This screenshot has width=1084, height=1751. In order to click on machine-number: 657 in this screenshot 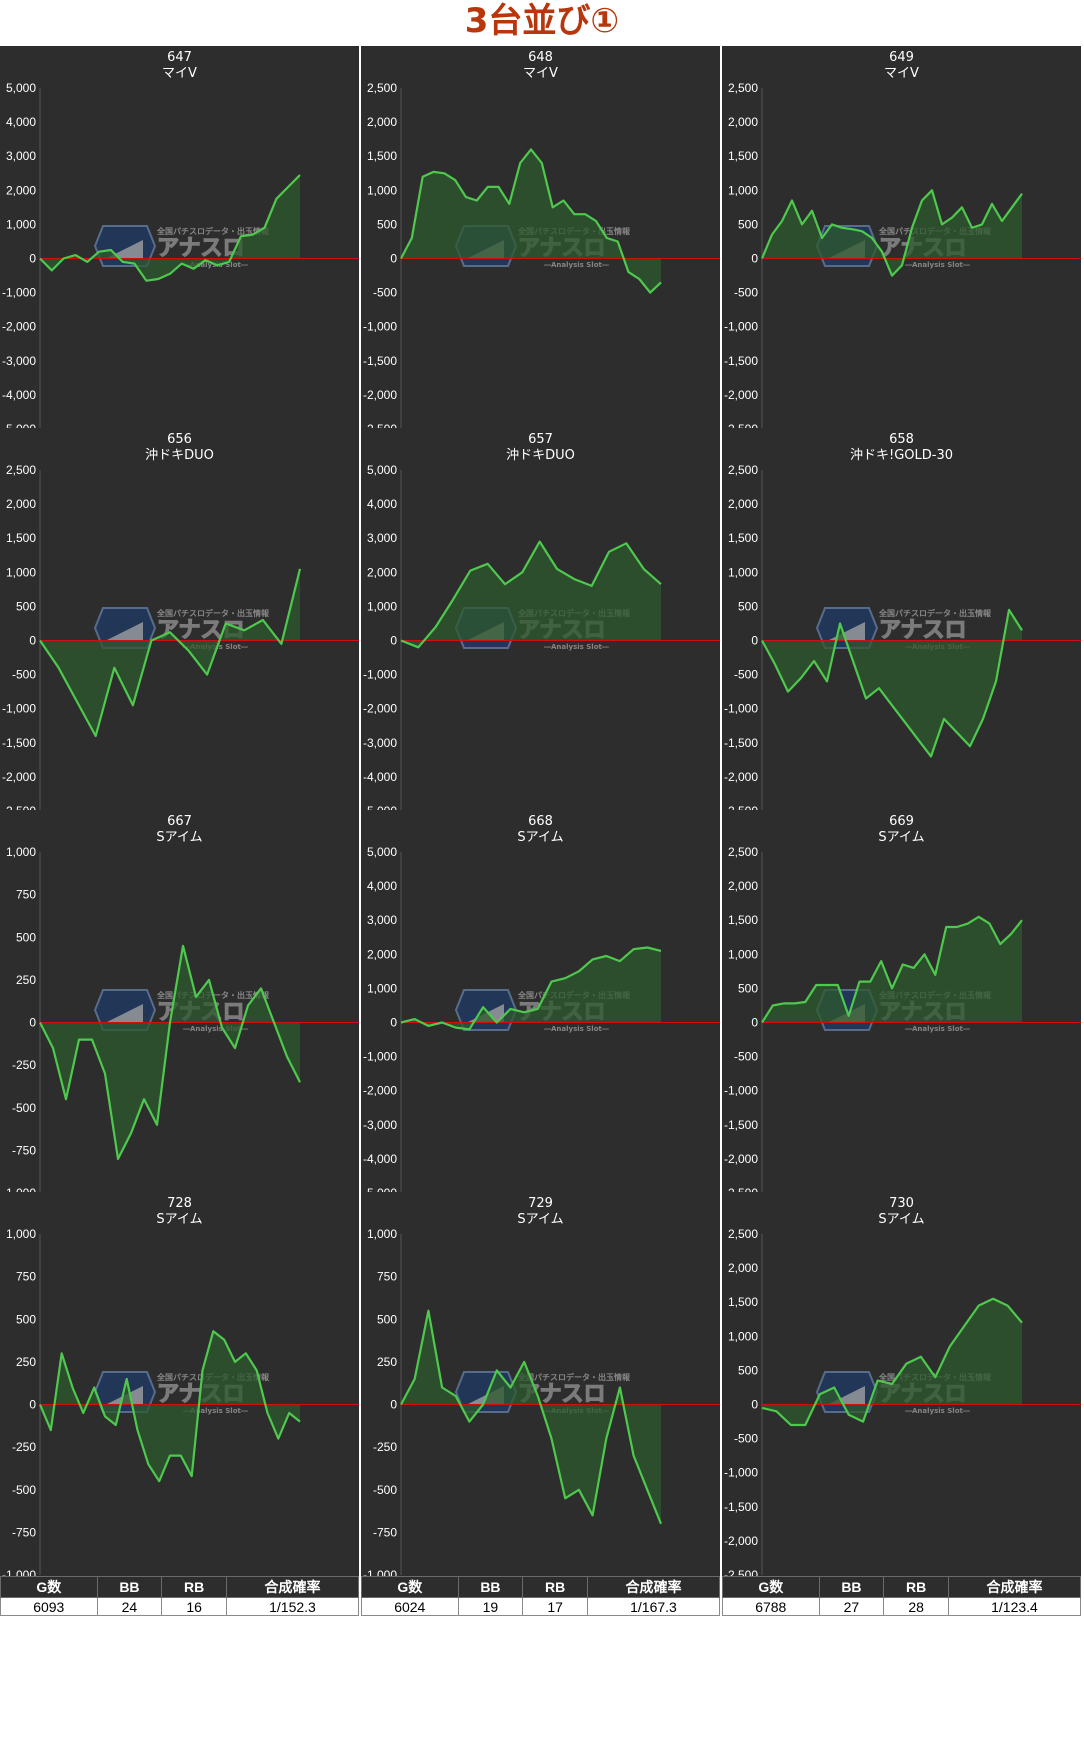, I will do `click(540, 439)`.